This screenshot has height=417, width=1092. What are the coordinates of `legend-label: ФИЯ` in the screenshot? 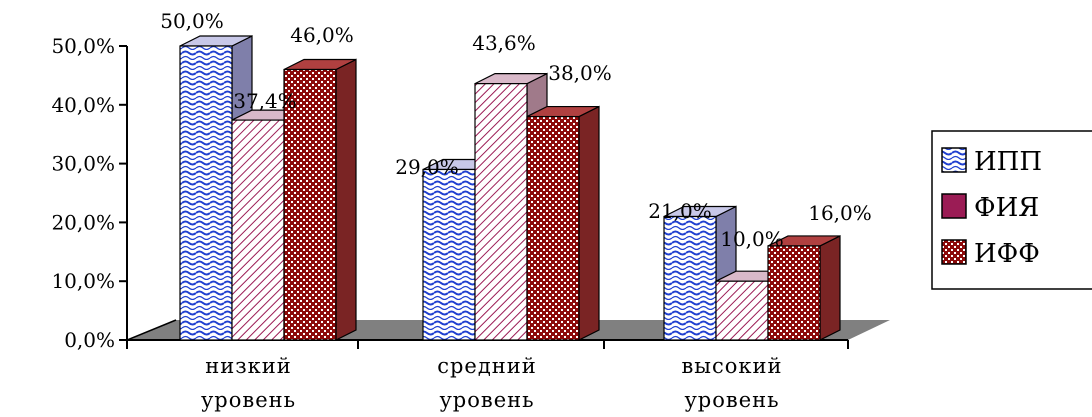 It's located at (1006, 208).